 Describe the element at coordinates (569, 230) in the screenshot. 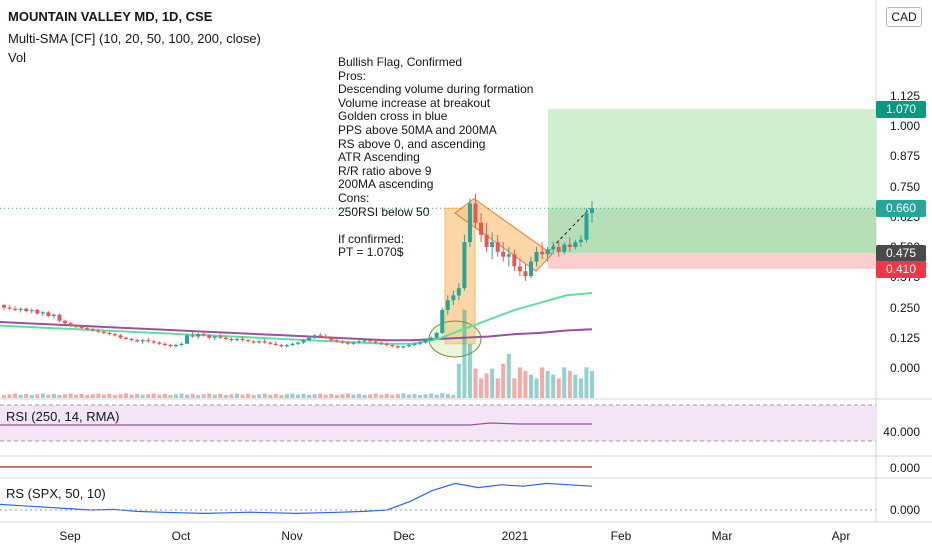

I see `breakout-projection` at that location.